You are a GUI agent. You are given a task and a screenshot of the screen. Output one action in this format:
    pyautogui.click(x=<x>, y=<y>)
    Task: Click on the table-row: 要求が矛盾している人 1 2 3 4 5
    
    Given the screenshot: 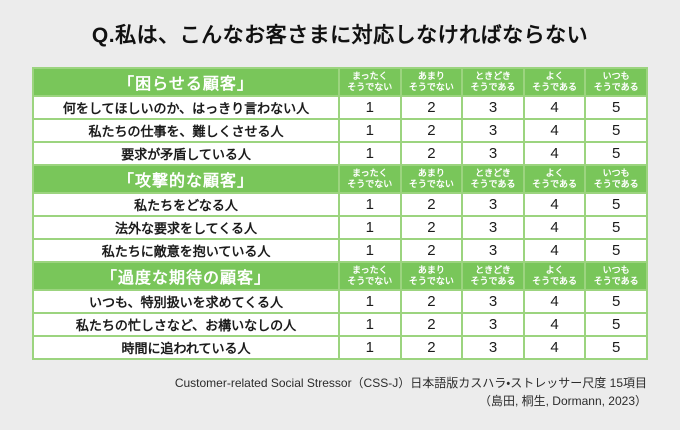 What is the action you would take?
    pyautogui.click(x=340, y=153)
    